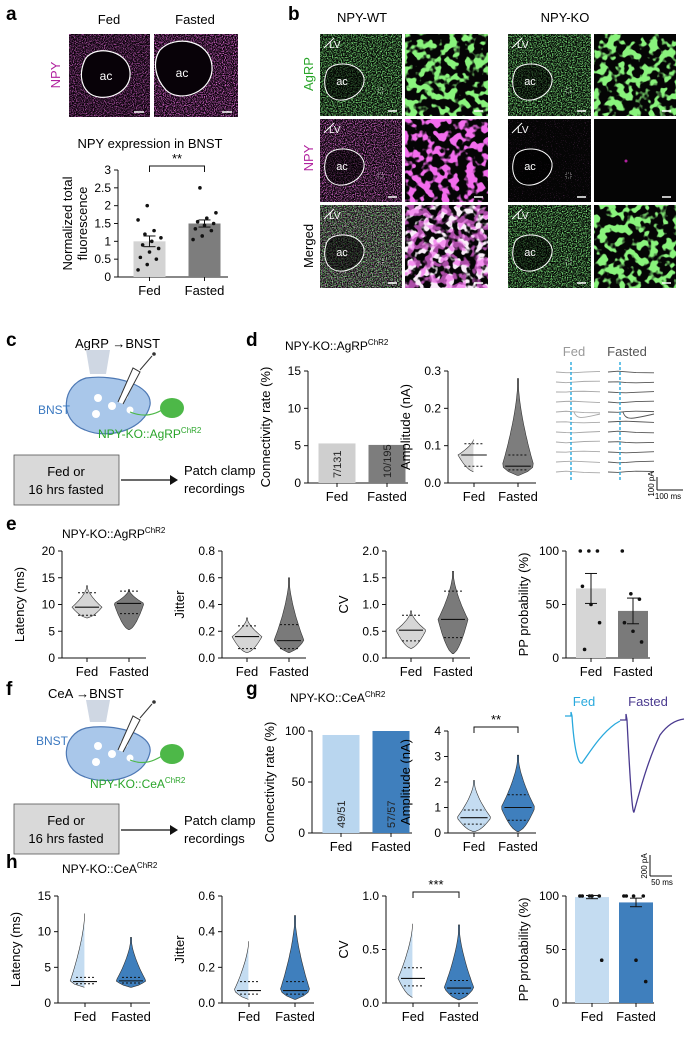 Image resolution: width=685 pixels, height=1037 pixels. What do you see at coordinates (574, 351) in the screenshot?
I see `panel-d-trace-fed: Fed` at bounding box center [574, 351].